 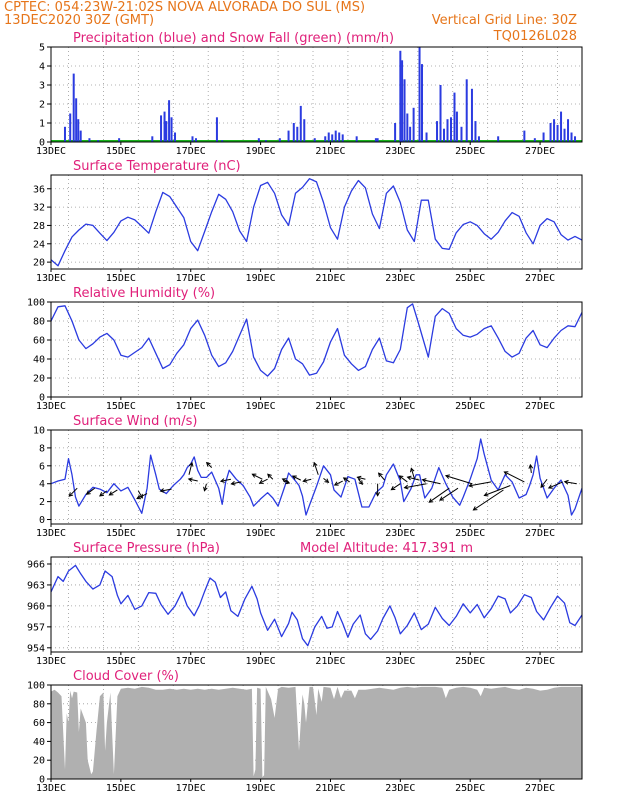 What do you see at coordinates (316, 477) in the screenshot?
I see `panel-frame` at bounding box center [316, 477].